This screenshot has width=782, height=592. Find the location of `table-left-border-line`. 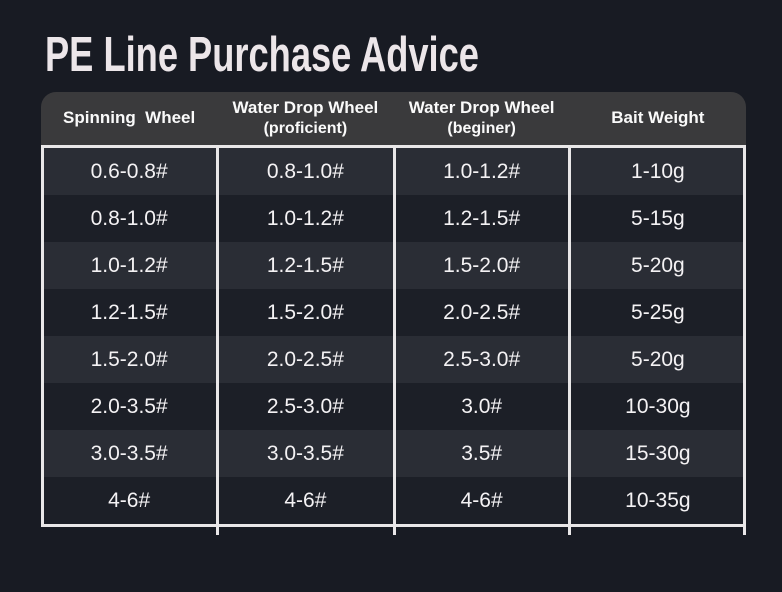

table-left-border-line is located at coordinates (42, 336).